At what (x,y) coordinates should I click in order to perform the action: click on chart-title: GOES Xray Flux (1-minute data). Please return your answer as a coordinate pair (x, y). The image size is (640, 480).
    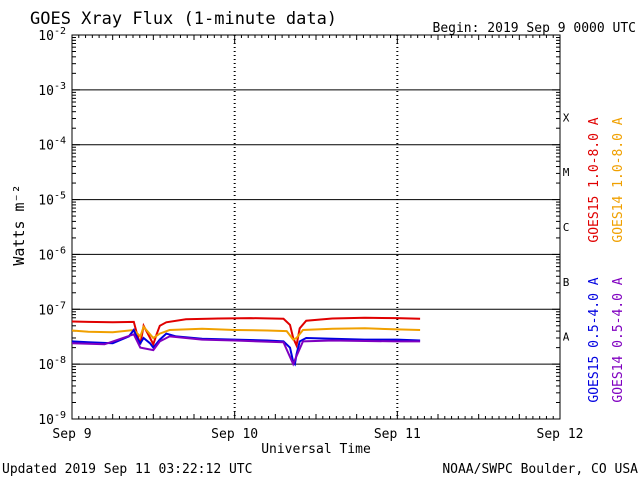
    Looking at the image, I should click on (183, 19).